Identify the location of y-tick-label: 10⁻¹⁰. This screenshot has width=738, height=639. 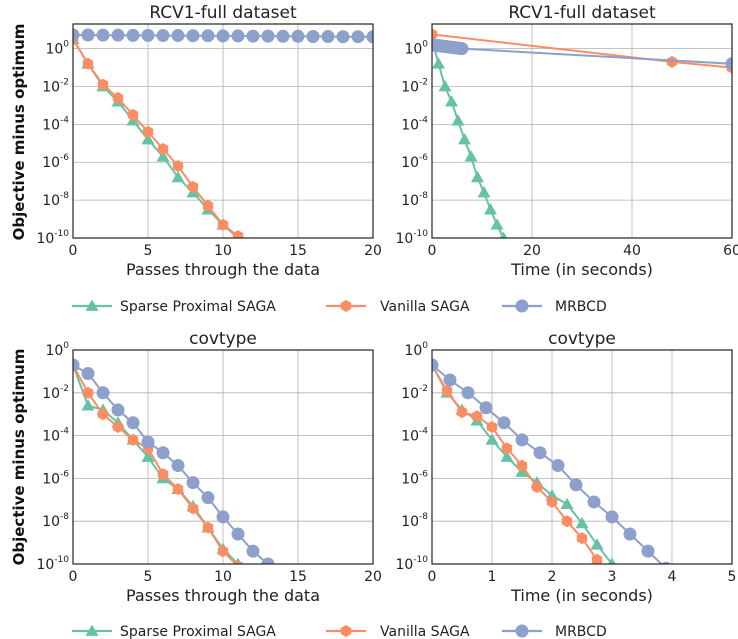
(411, 238).